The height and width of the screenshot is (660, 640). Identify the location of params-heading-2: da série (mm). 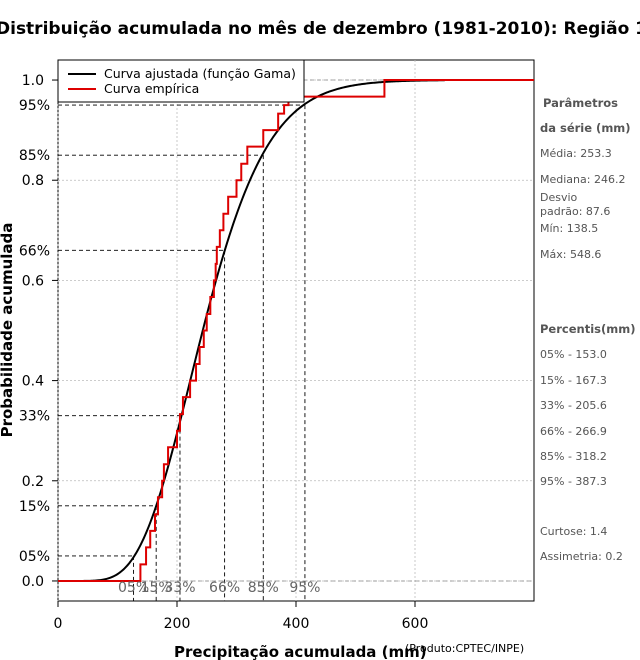
(585, 128).